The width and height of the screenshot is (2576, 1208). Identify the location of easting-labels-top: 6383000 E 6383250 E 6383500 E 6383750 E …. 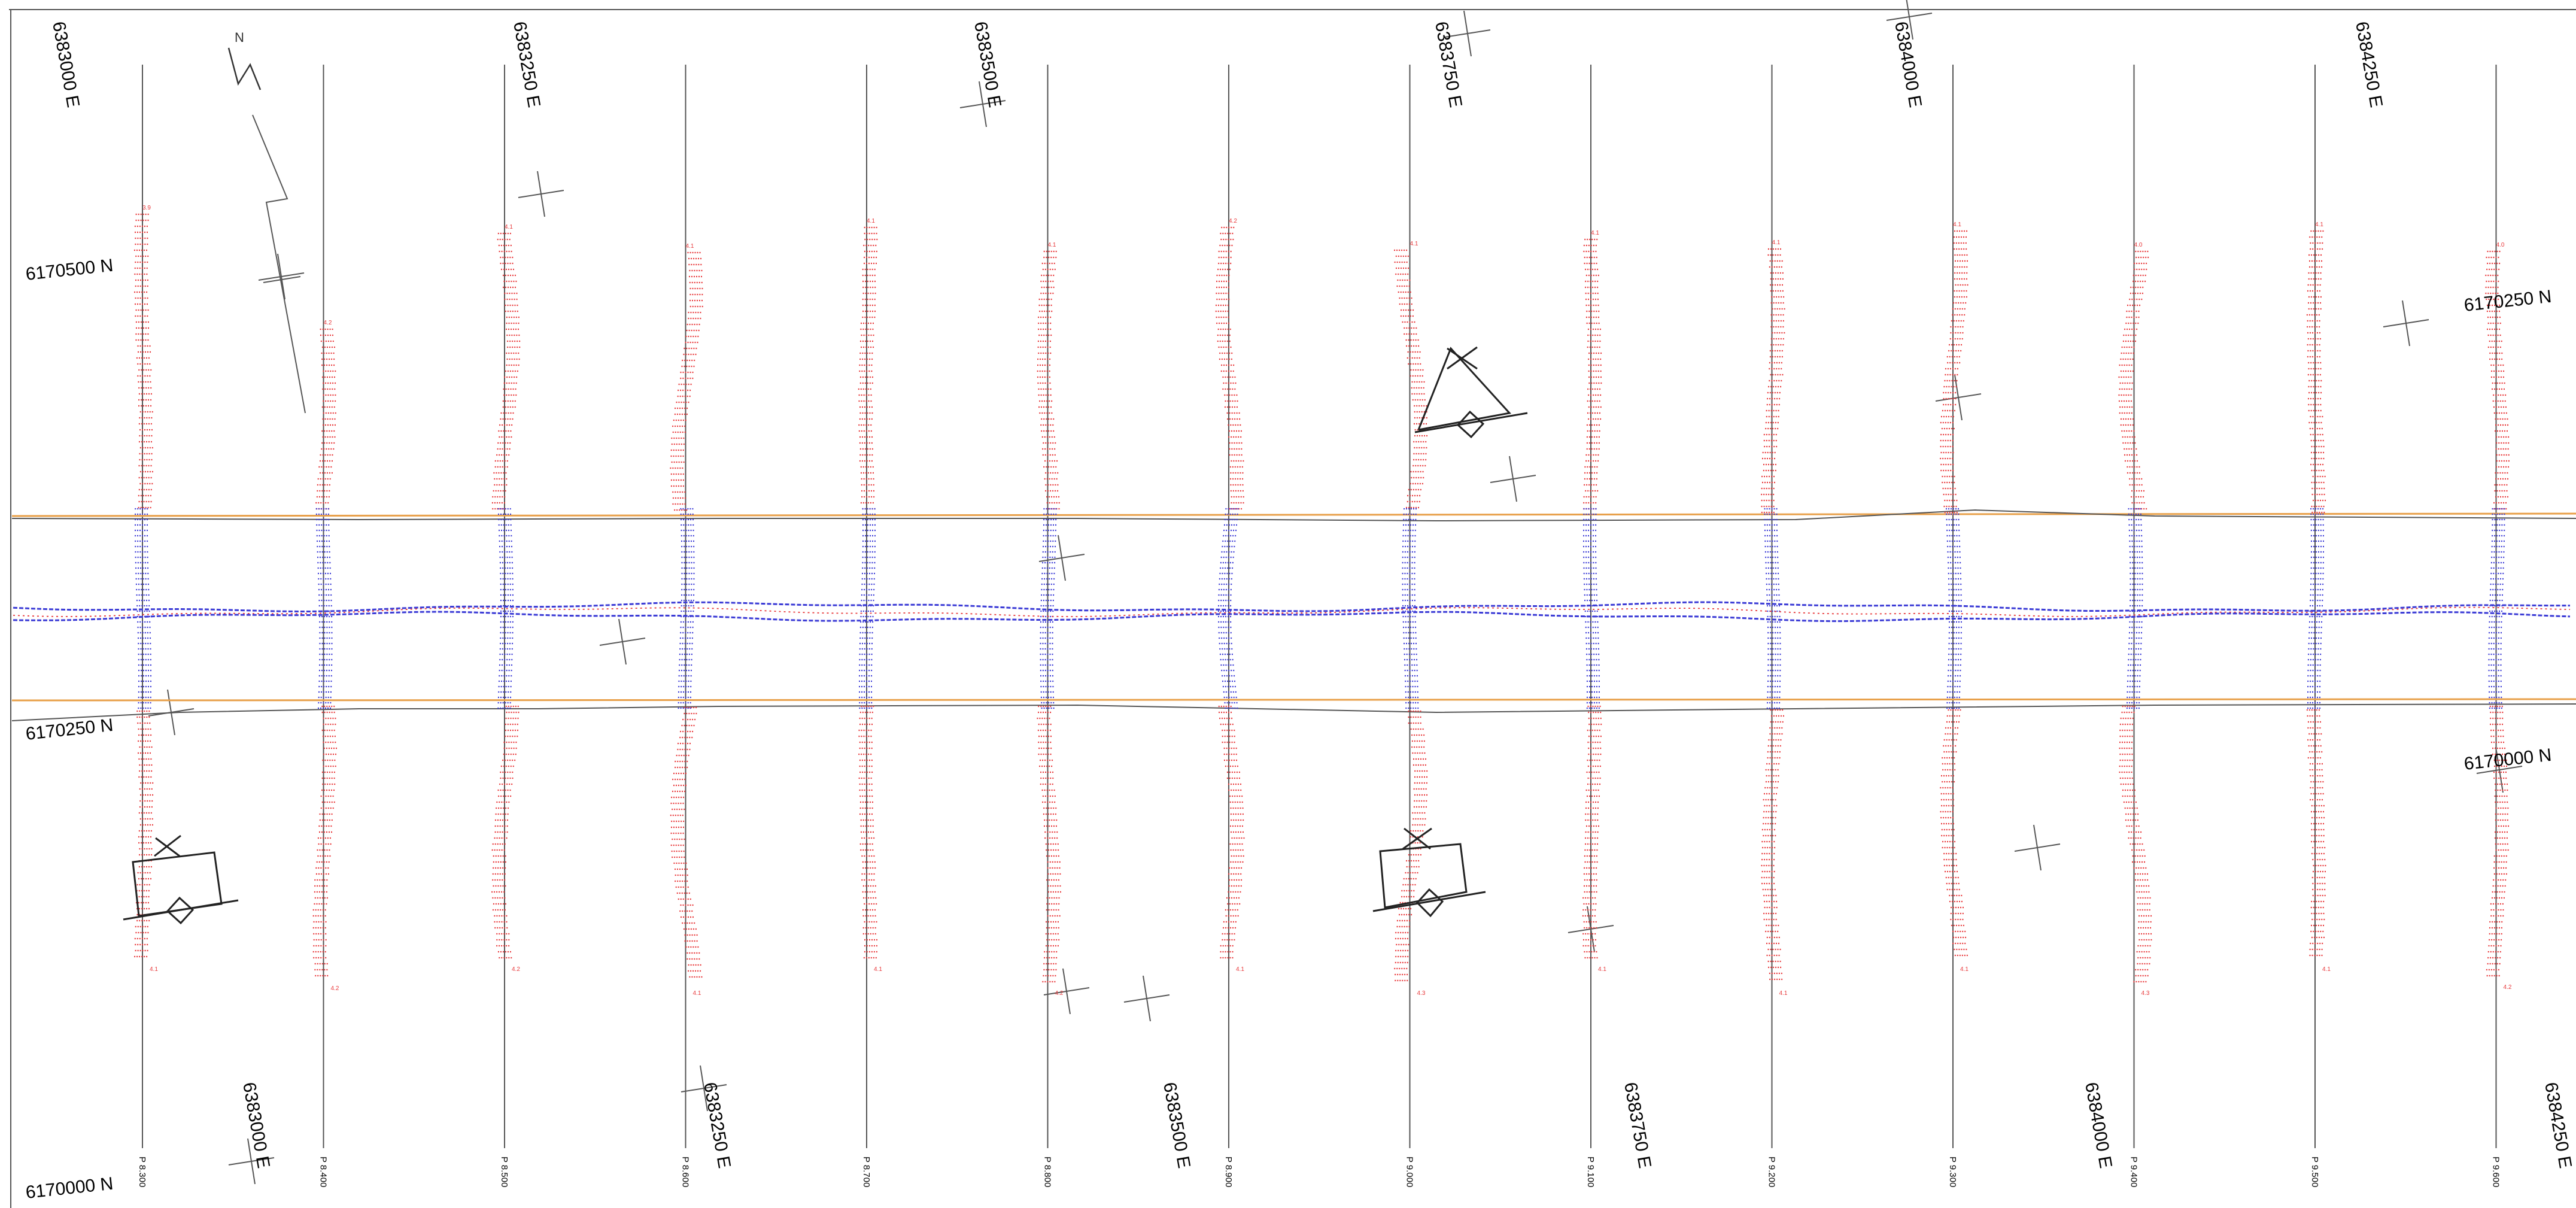
(1217, 64).